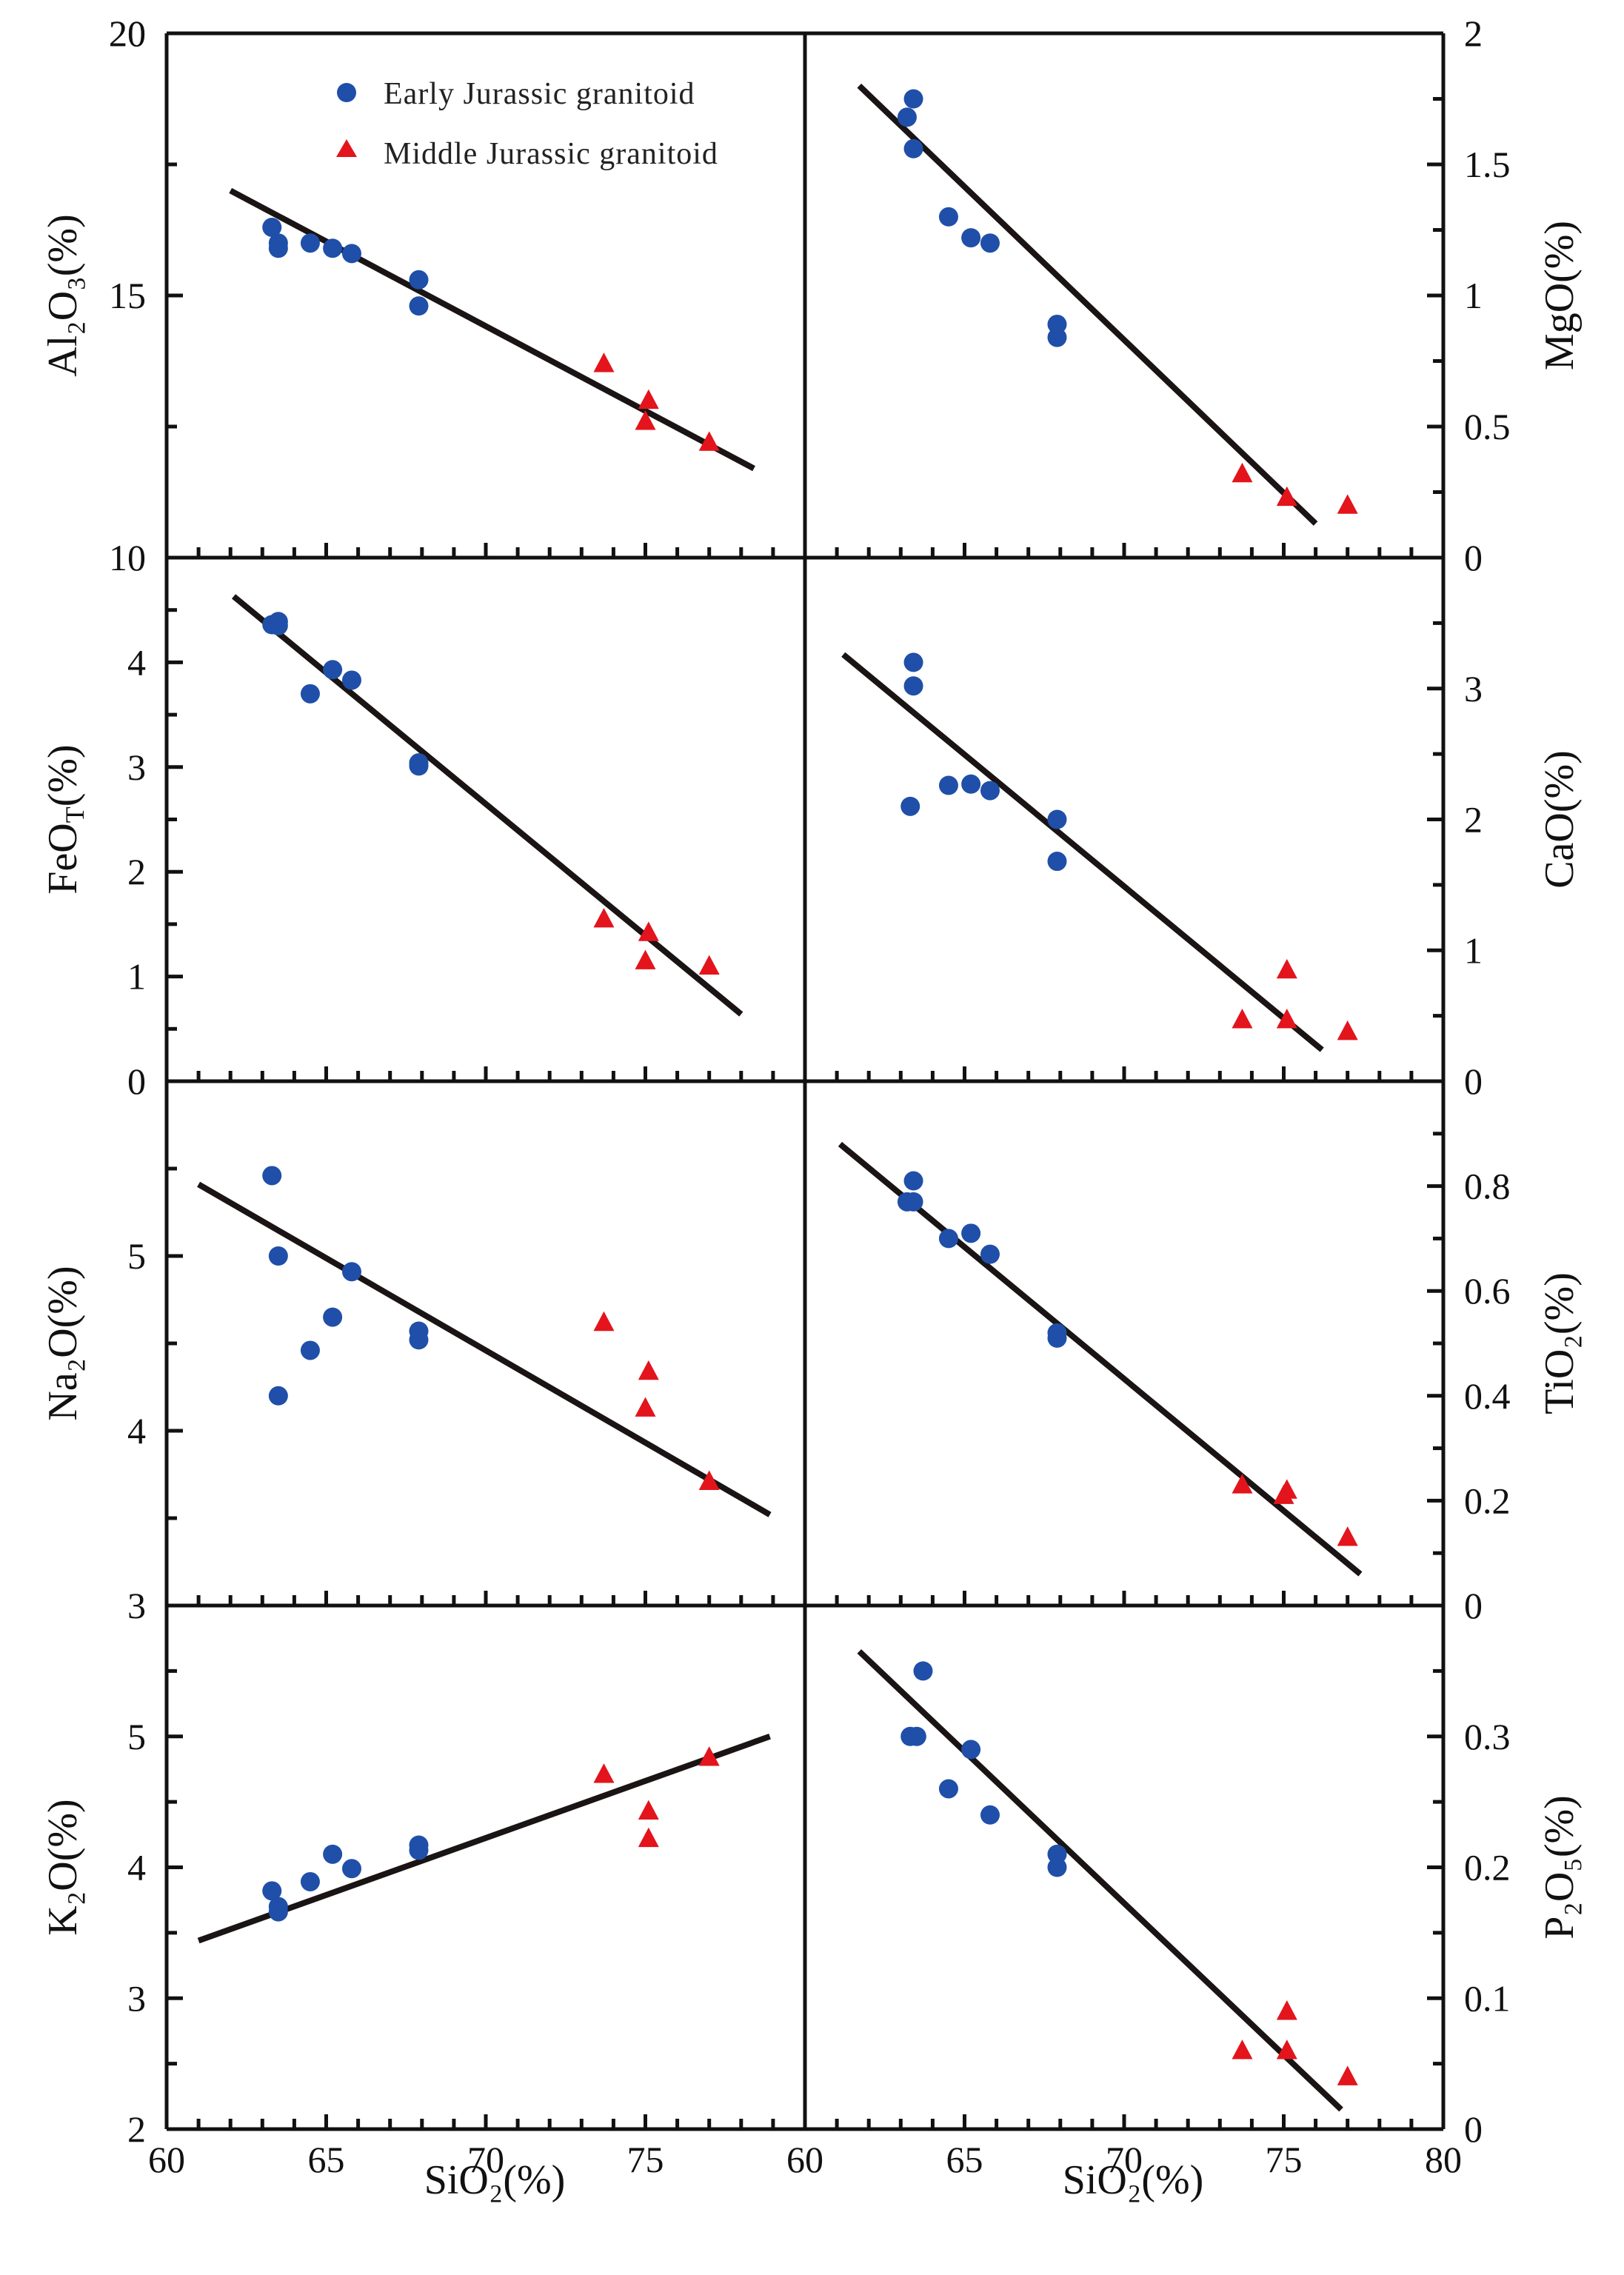  I want to click on na2o-trend-line, so click(484, 1349).